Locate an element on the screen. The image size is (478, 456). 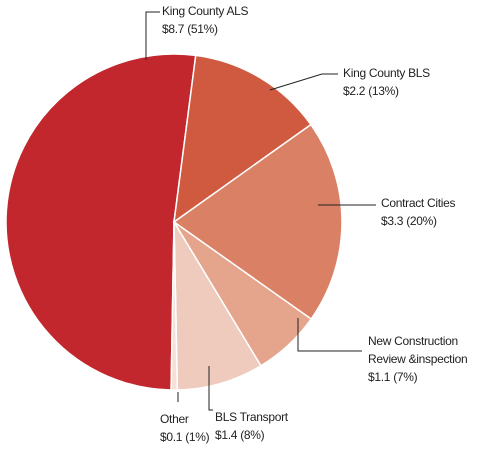
slice-label: Contract Cities $3.3 (20%) is located at coordinates (428, 212).